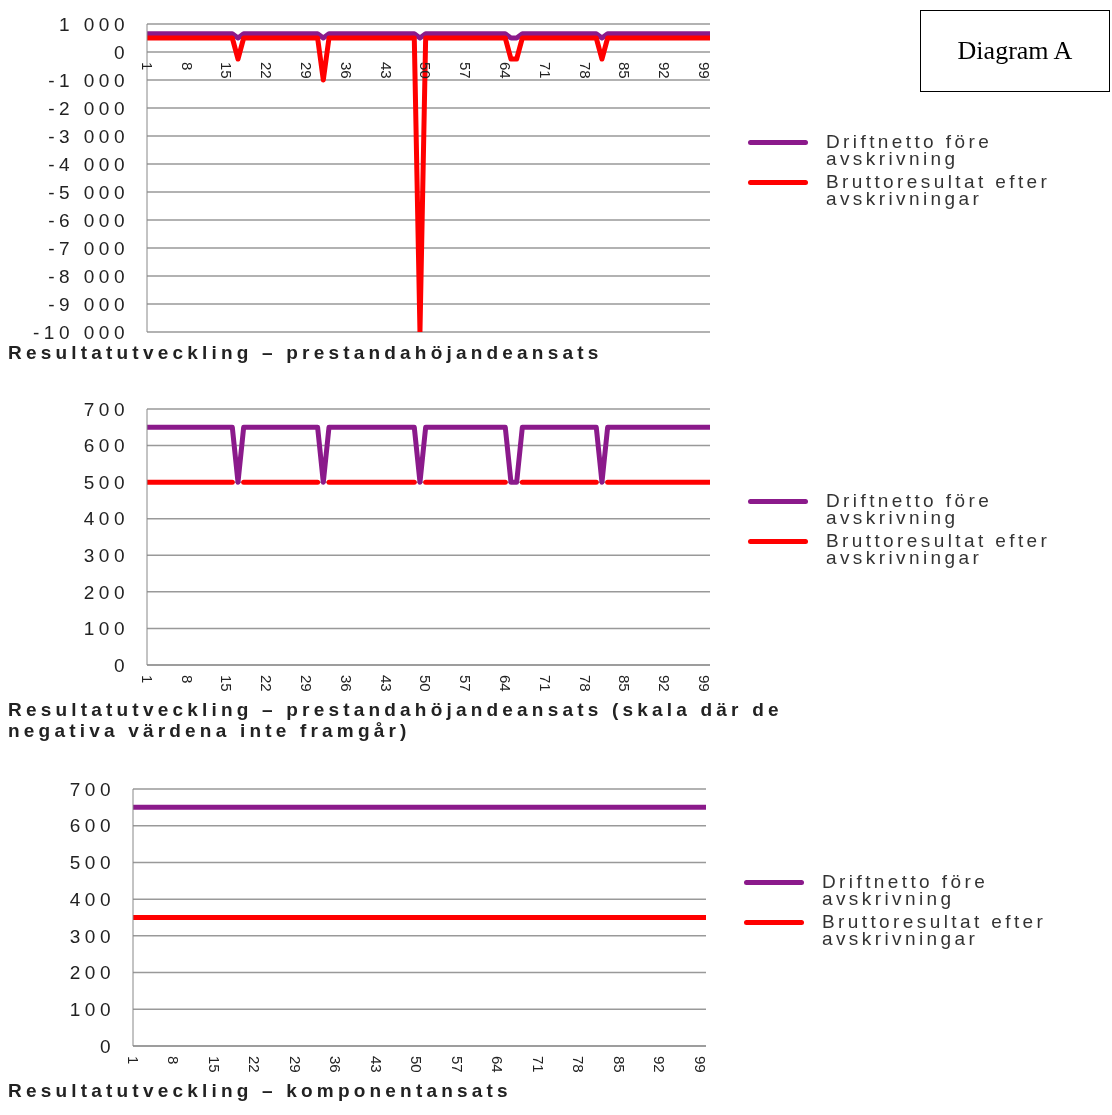 This screenshot has width=1112, height=1115. I want to click on text: Diagram A, so click(1015, 51).